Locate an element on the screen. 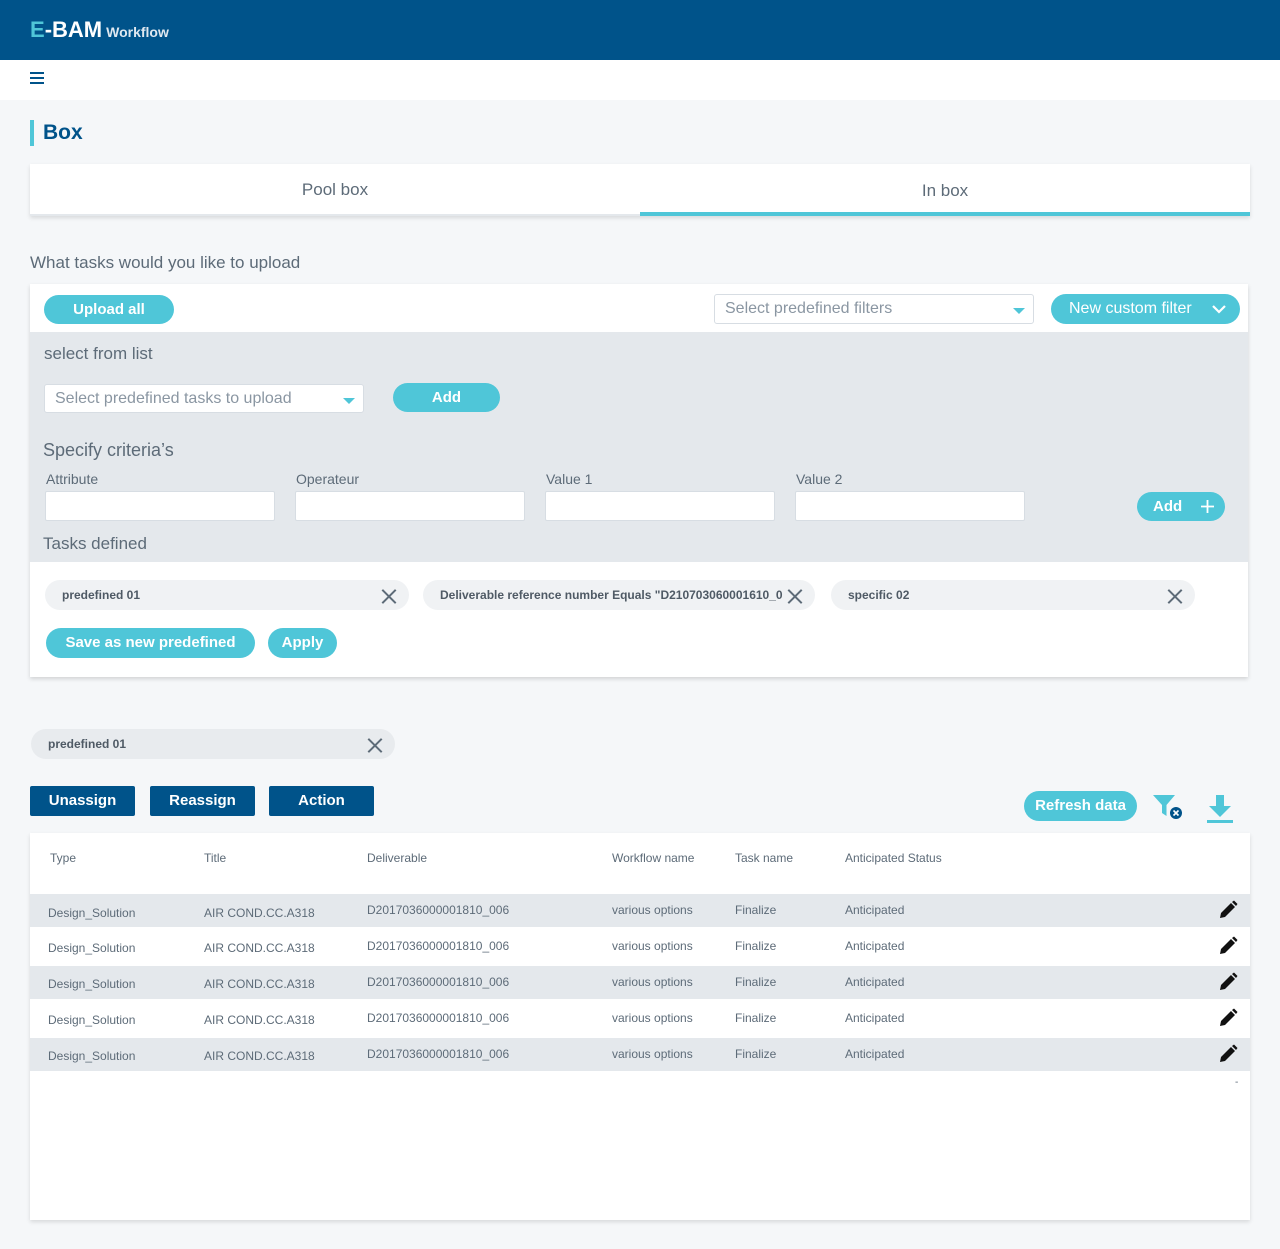 Image resolution: width=1280 pixels, height=1249 pixels. box-tabs: Pool box In box is located at coordinates (640, 190).